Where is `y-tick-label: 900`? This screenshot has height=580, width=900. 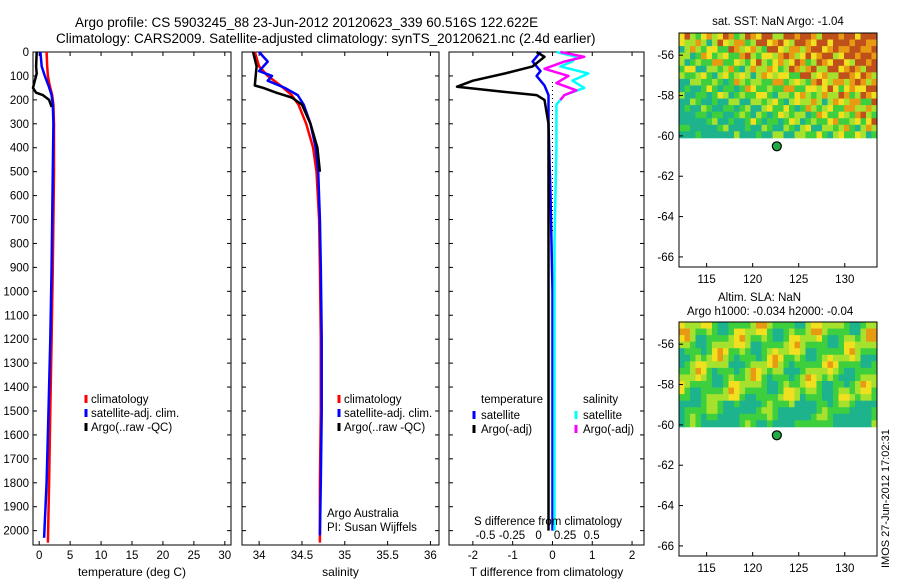 y-tick-label: 900 is located at coordinates (19, 268).